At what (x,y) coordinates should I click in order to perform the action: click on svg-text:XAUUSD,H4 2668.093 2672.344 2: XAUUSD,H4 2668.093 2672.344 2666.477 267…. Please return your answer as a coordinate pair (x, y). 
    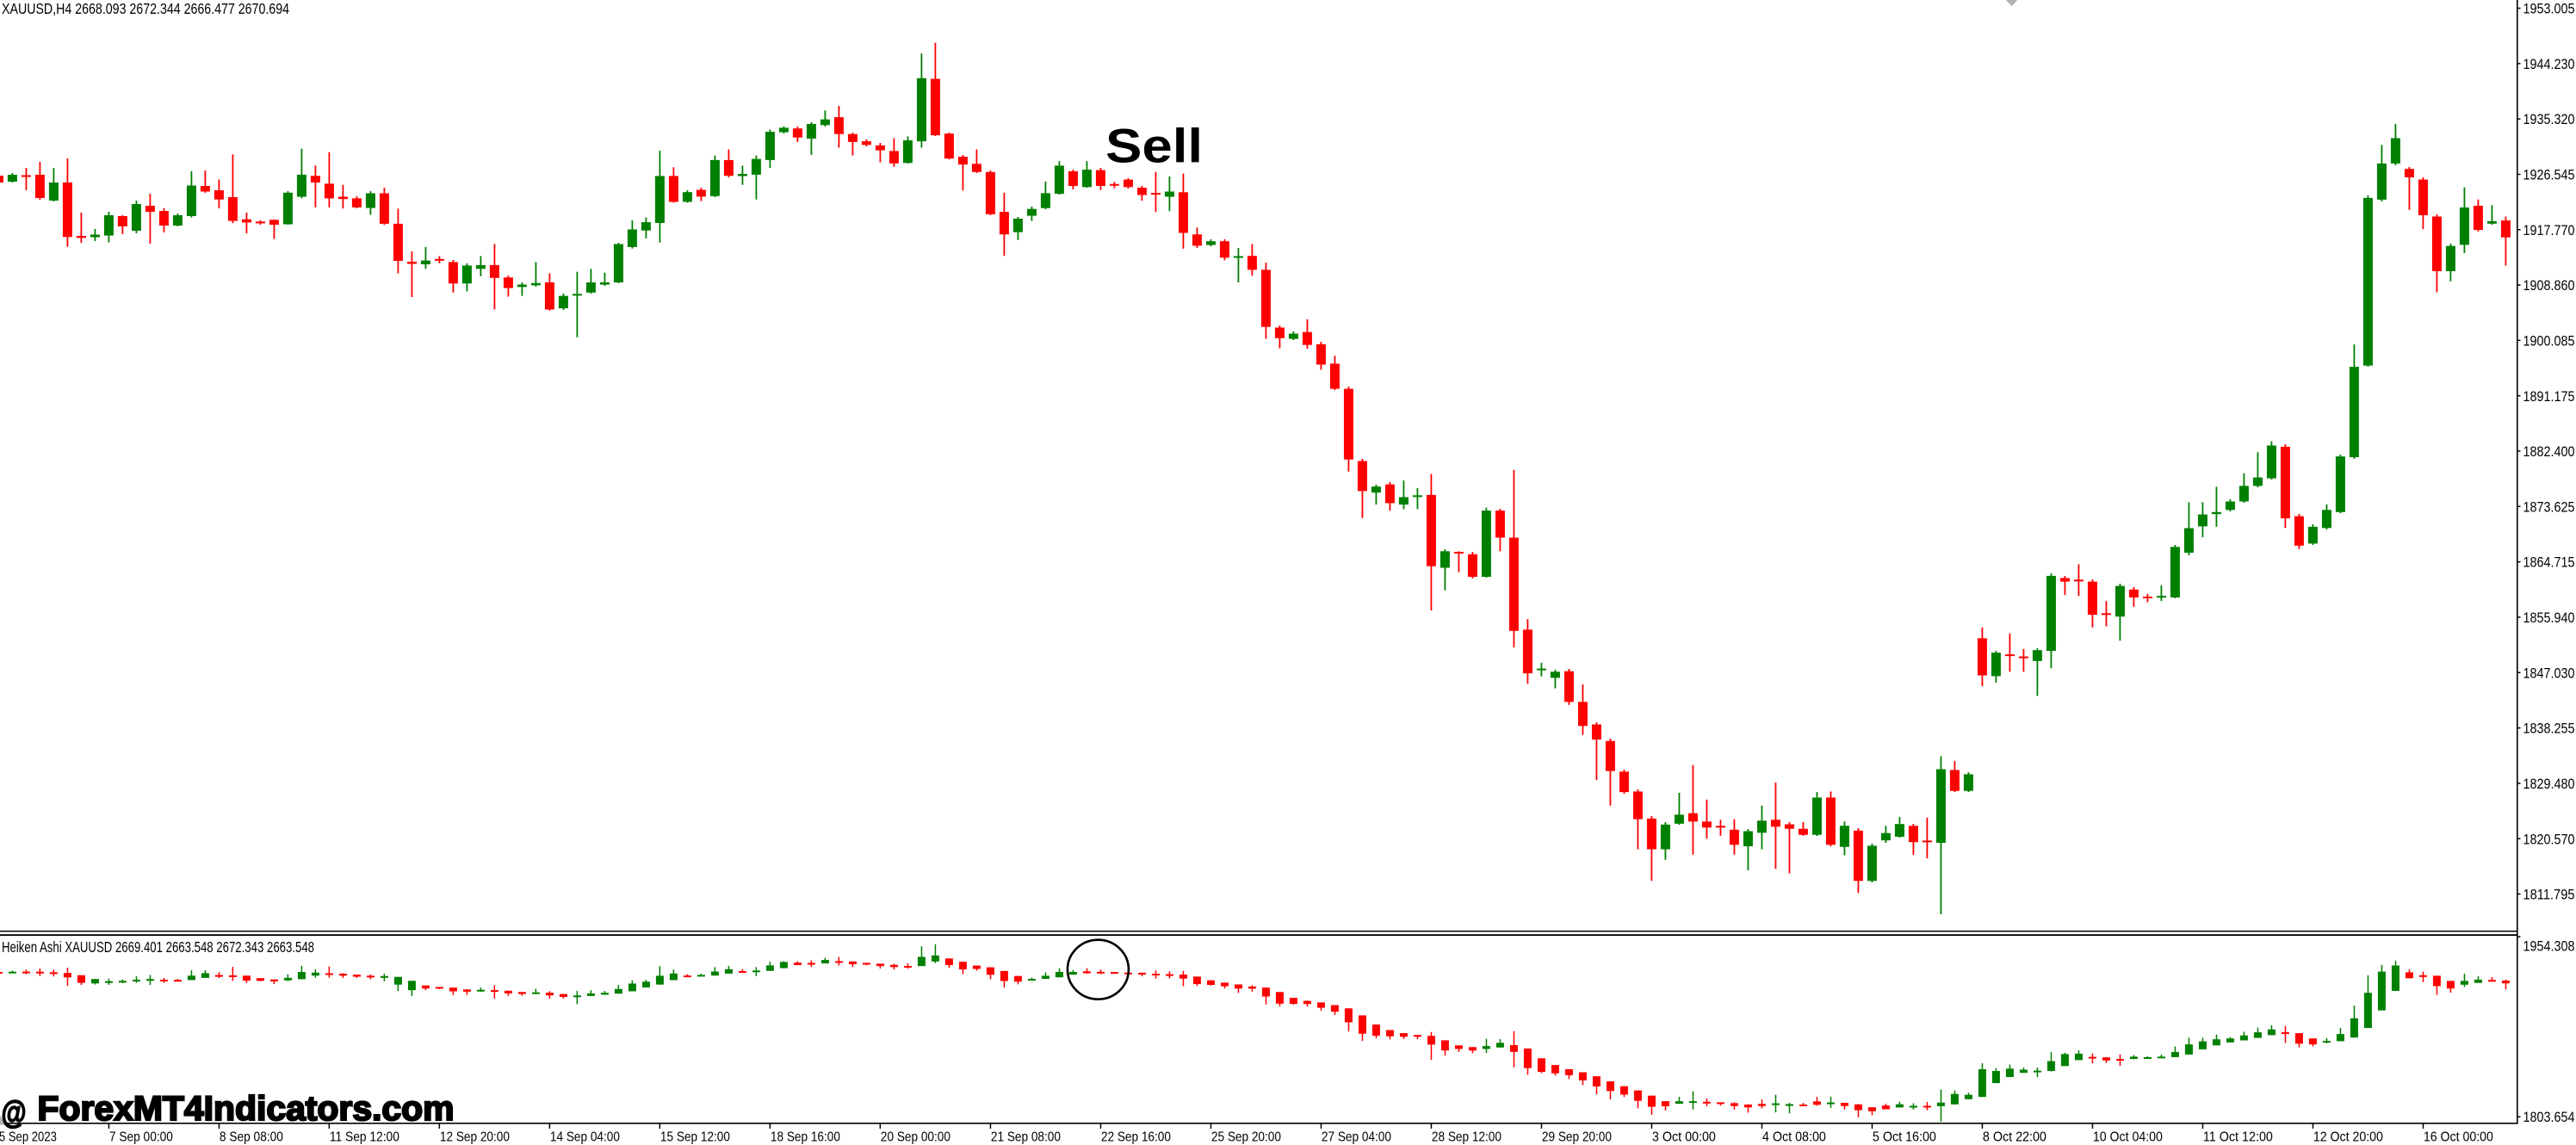
    Looking at the image, I should click on (146, 8).